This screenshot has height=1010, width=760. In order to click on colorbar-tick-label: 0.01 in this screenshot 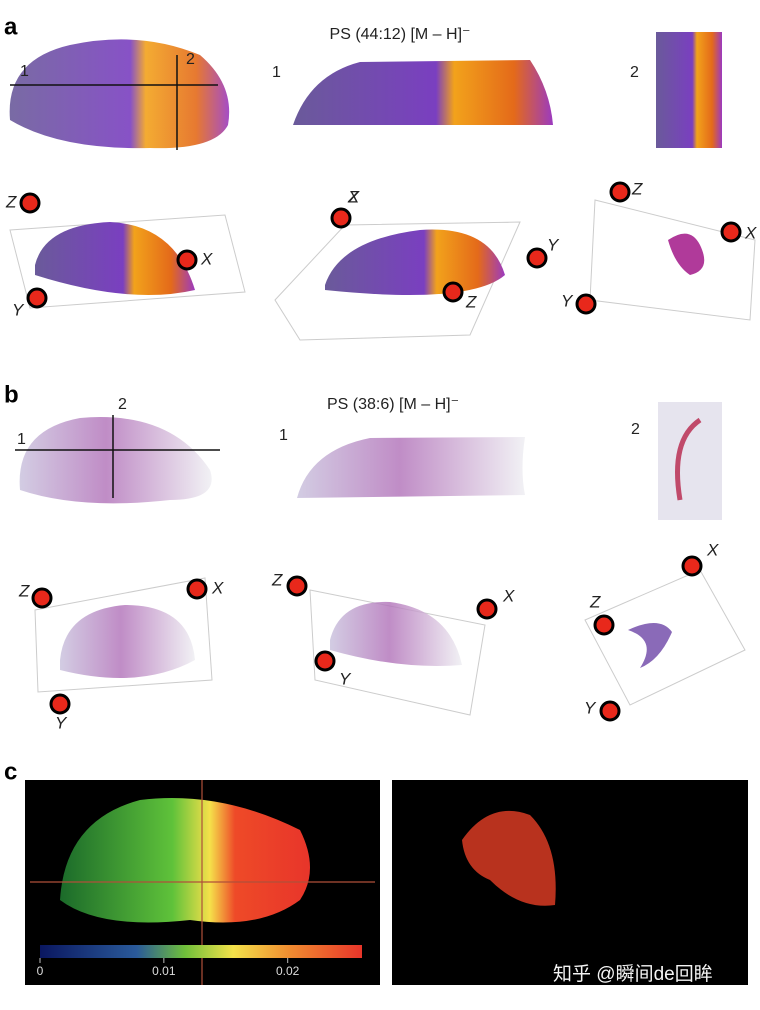, I will do `click(164, 971)`.